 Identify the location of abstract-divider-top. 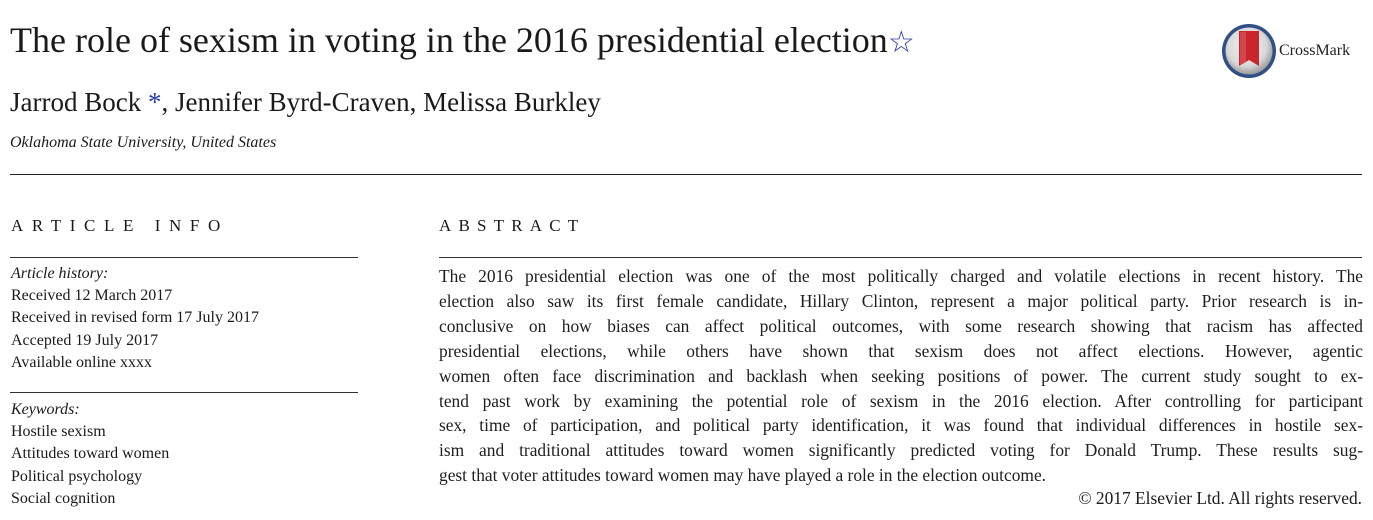
(900, 257).